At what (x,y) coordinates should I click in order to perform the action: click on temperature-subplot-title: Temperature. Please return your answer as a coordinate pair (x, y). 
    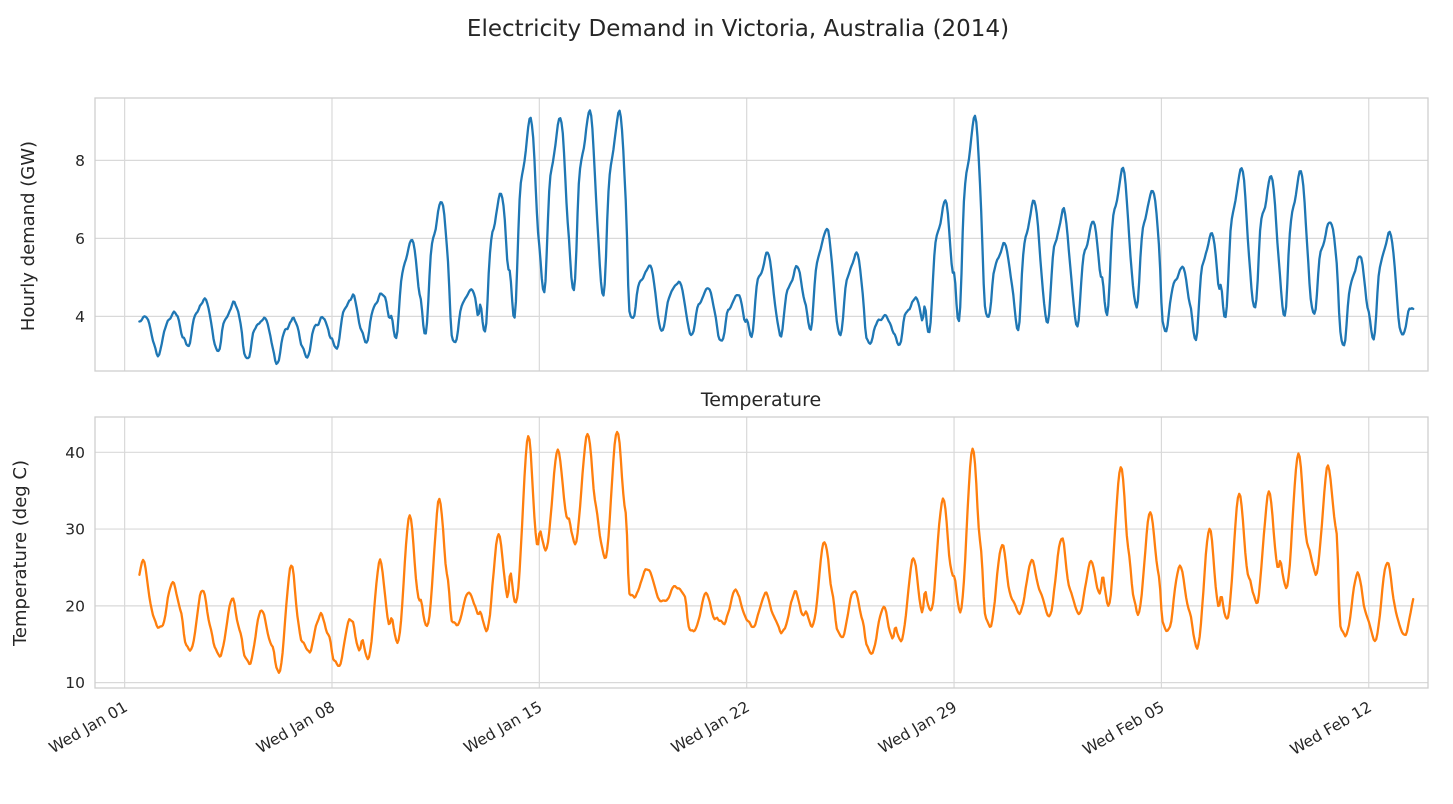
    Looking at the image, I should click on (760, 400).